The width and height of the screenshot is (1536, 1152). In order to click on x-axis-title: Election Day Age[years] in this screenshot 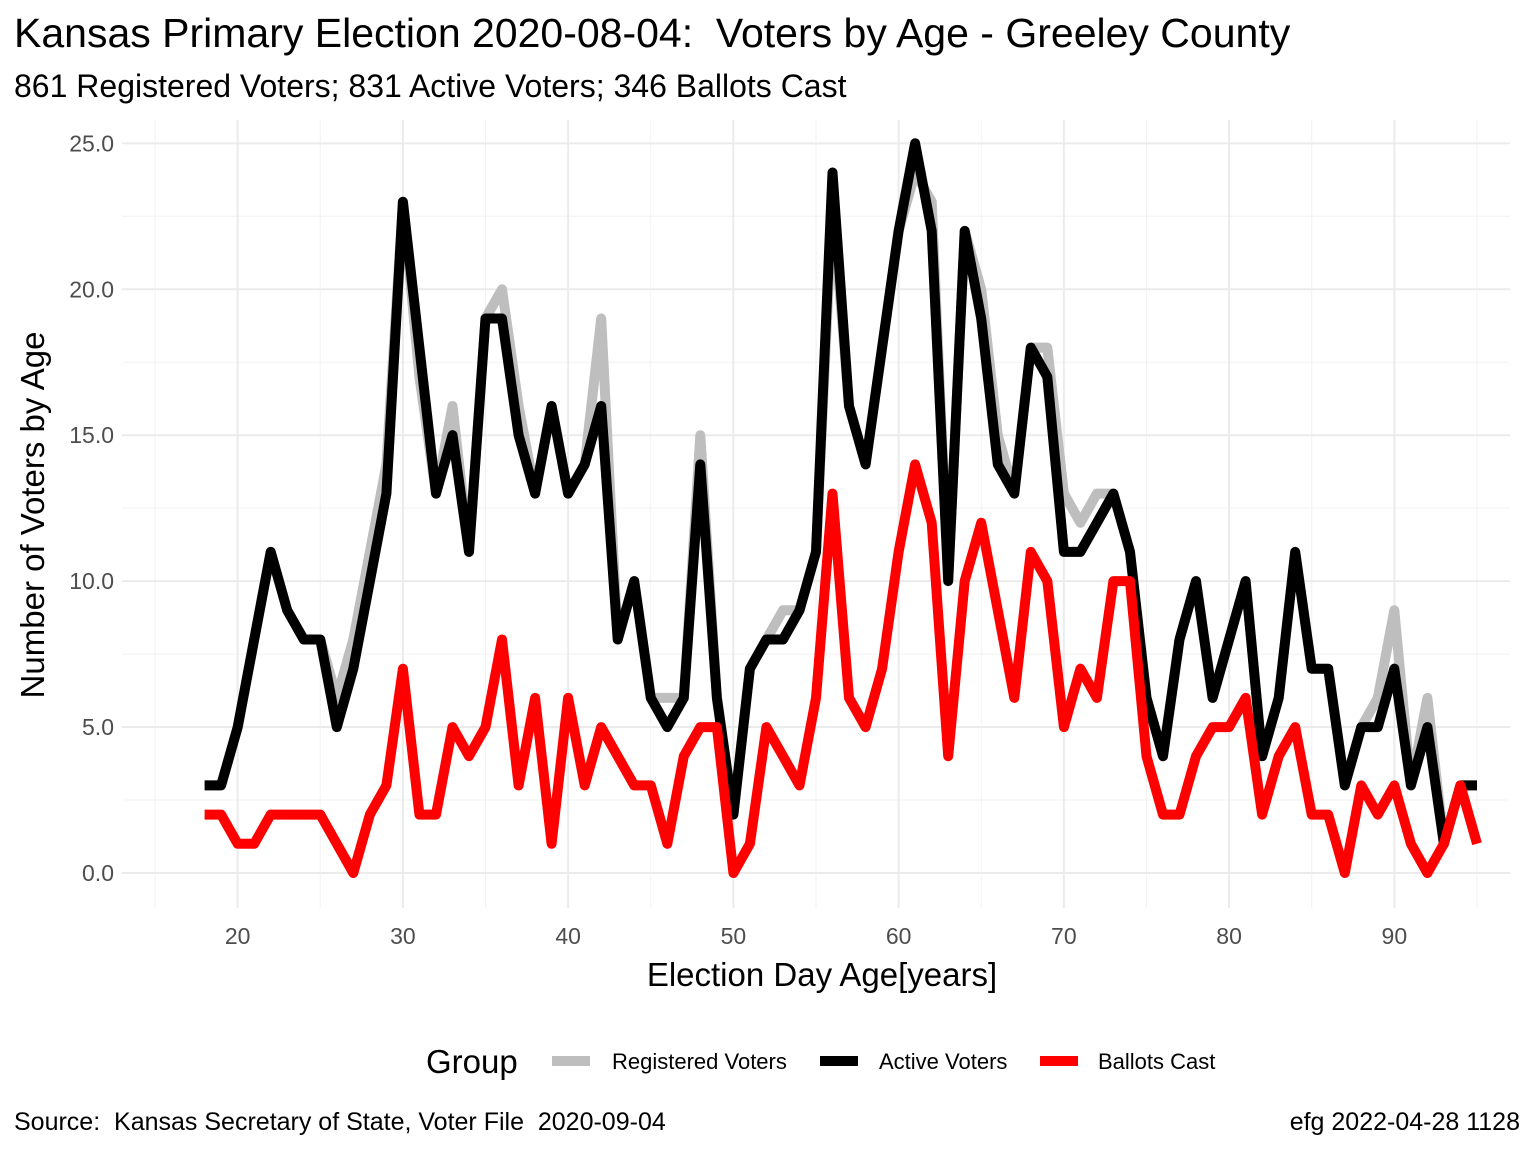, I will do `click(822, 974)`.